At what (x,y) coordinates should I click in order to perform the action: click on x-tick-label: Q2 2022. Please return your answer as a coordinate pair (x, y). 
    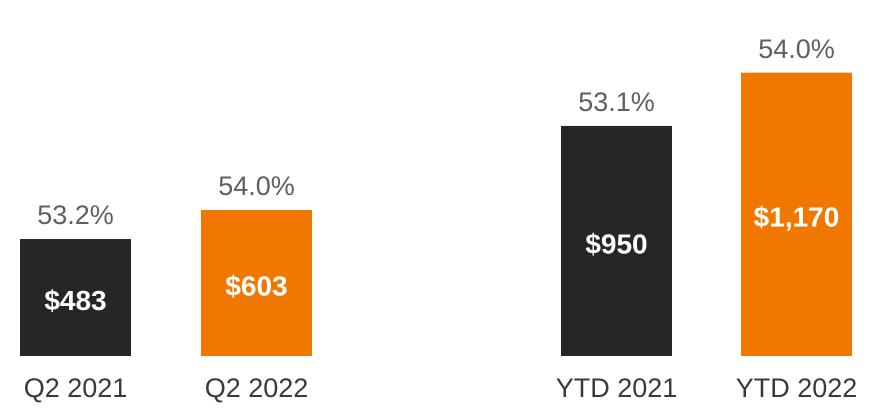
    Looking at the image, I should click on (257, 388).